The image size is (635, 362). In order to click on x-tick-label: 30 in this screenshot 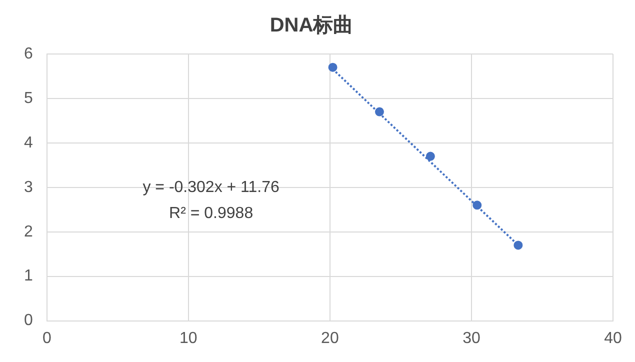, I will do `click(471, 338)`.